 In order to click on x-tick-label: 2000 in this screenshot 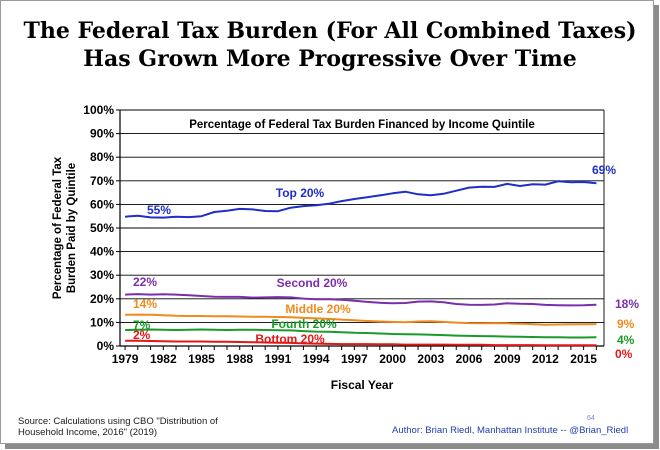, I will do `click(392, 359)`.